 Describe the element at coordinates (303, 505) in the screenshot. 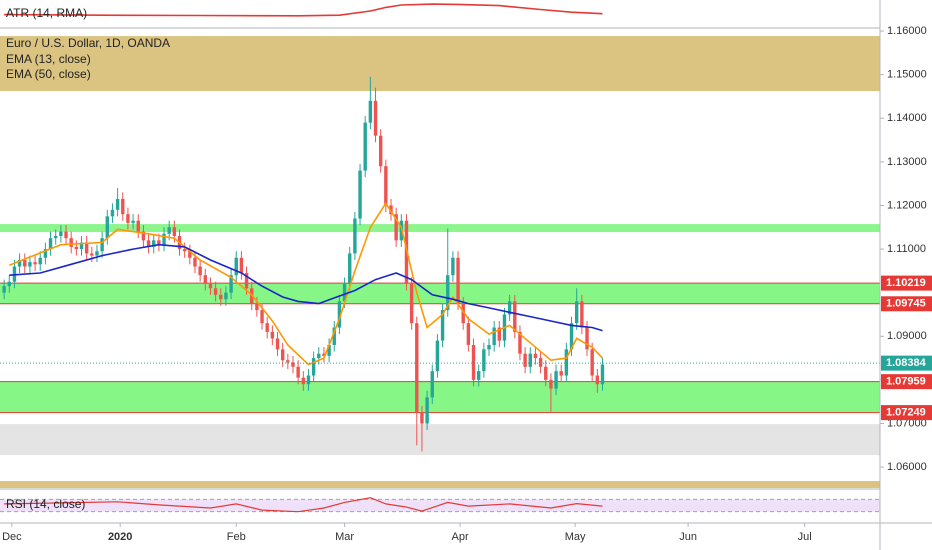

I see `rsi-line` at that location.